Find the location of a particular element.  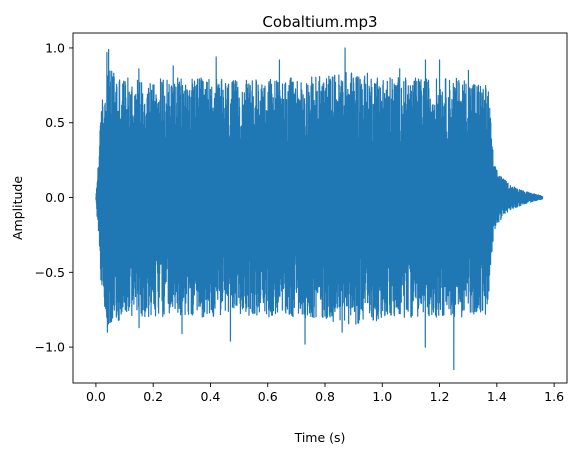

y-tick-label: 0.0 is located at coordinates (55, 197).